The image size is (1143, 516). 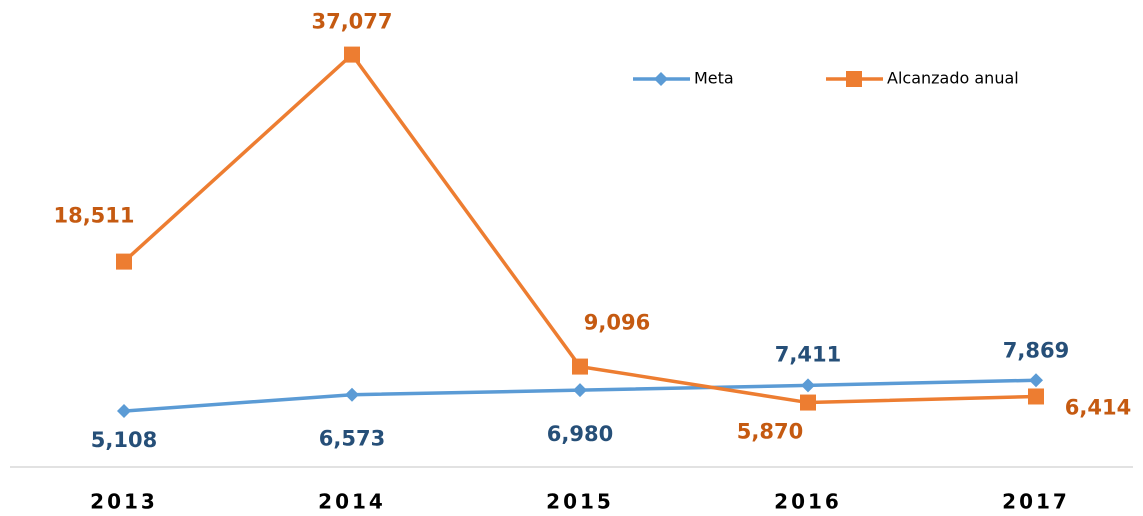 I want to click on data-label: 5,870, so click(x=770, y=432).